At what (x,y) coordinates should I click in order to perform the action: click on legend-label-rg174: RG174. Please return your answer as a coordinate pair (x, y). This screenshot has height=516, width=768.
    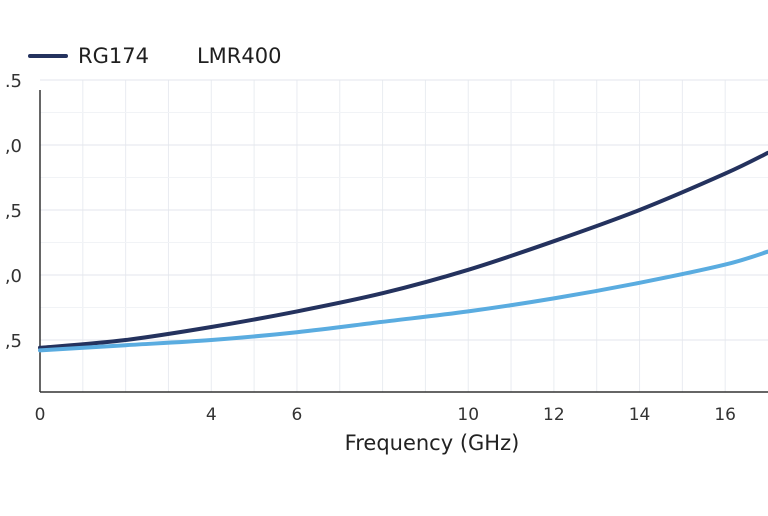
    Looking at the image, I should click on (113, 56).